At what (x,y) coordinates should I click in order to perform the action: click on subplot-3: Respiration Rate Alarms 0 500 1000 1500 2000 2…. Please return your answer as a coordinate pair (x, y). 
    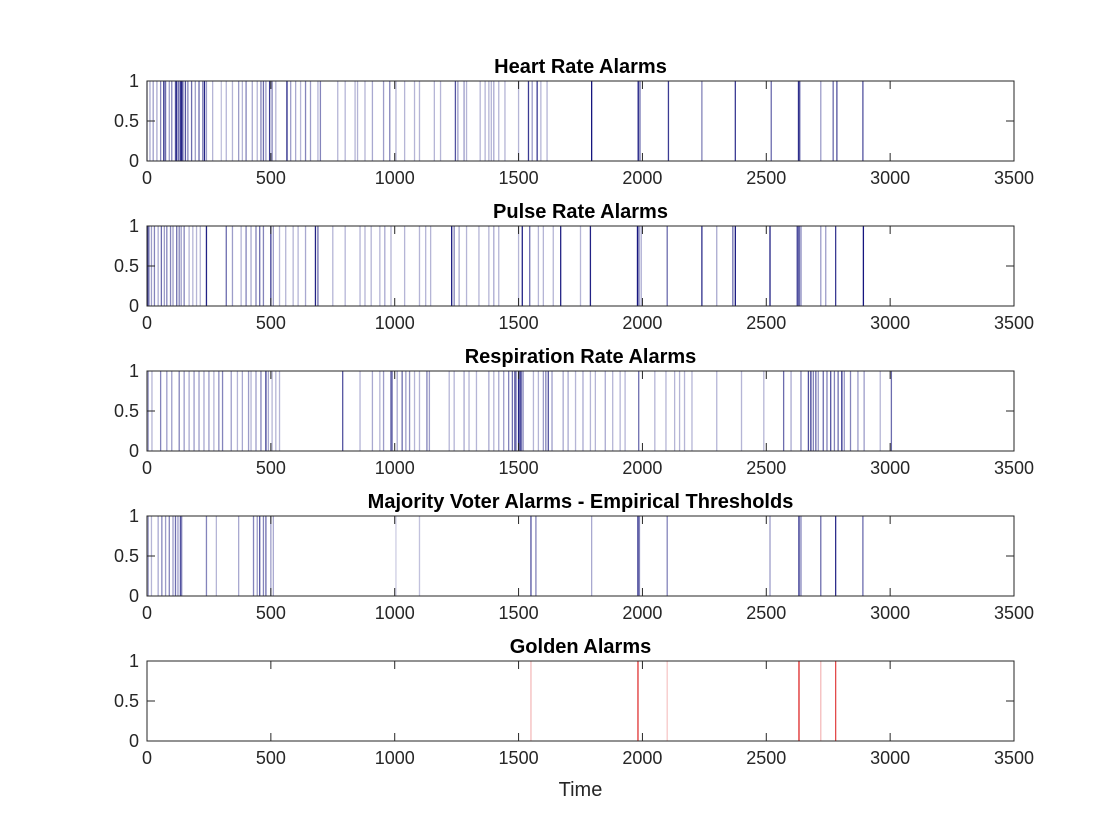
    Looking at the image, I should click on (574, 412).